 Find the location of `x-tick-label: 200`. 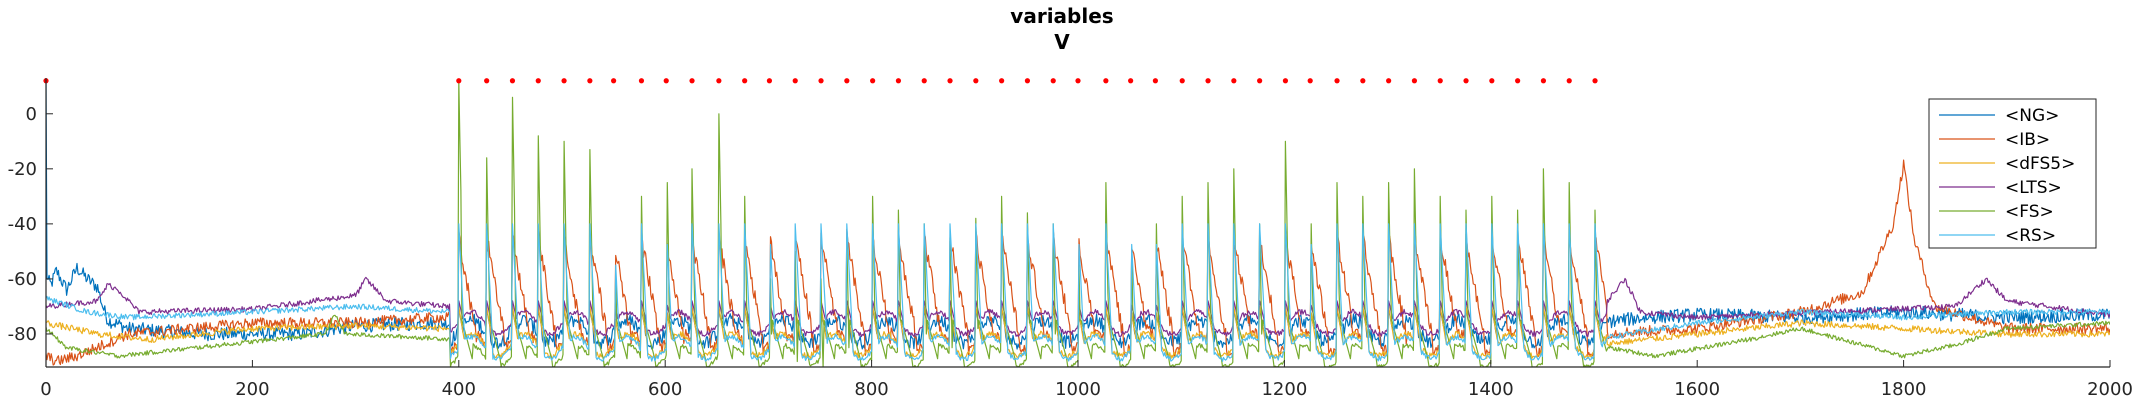

x-tick-label: 200 is located at coordinates (252, 389).